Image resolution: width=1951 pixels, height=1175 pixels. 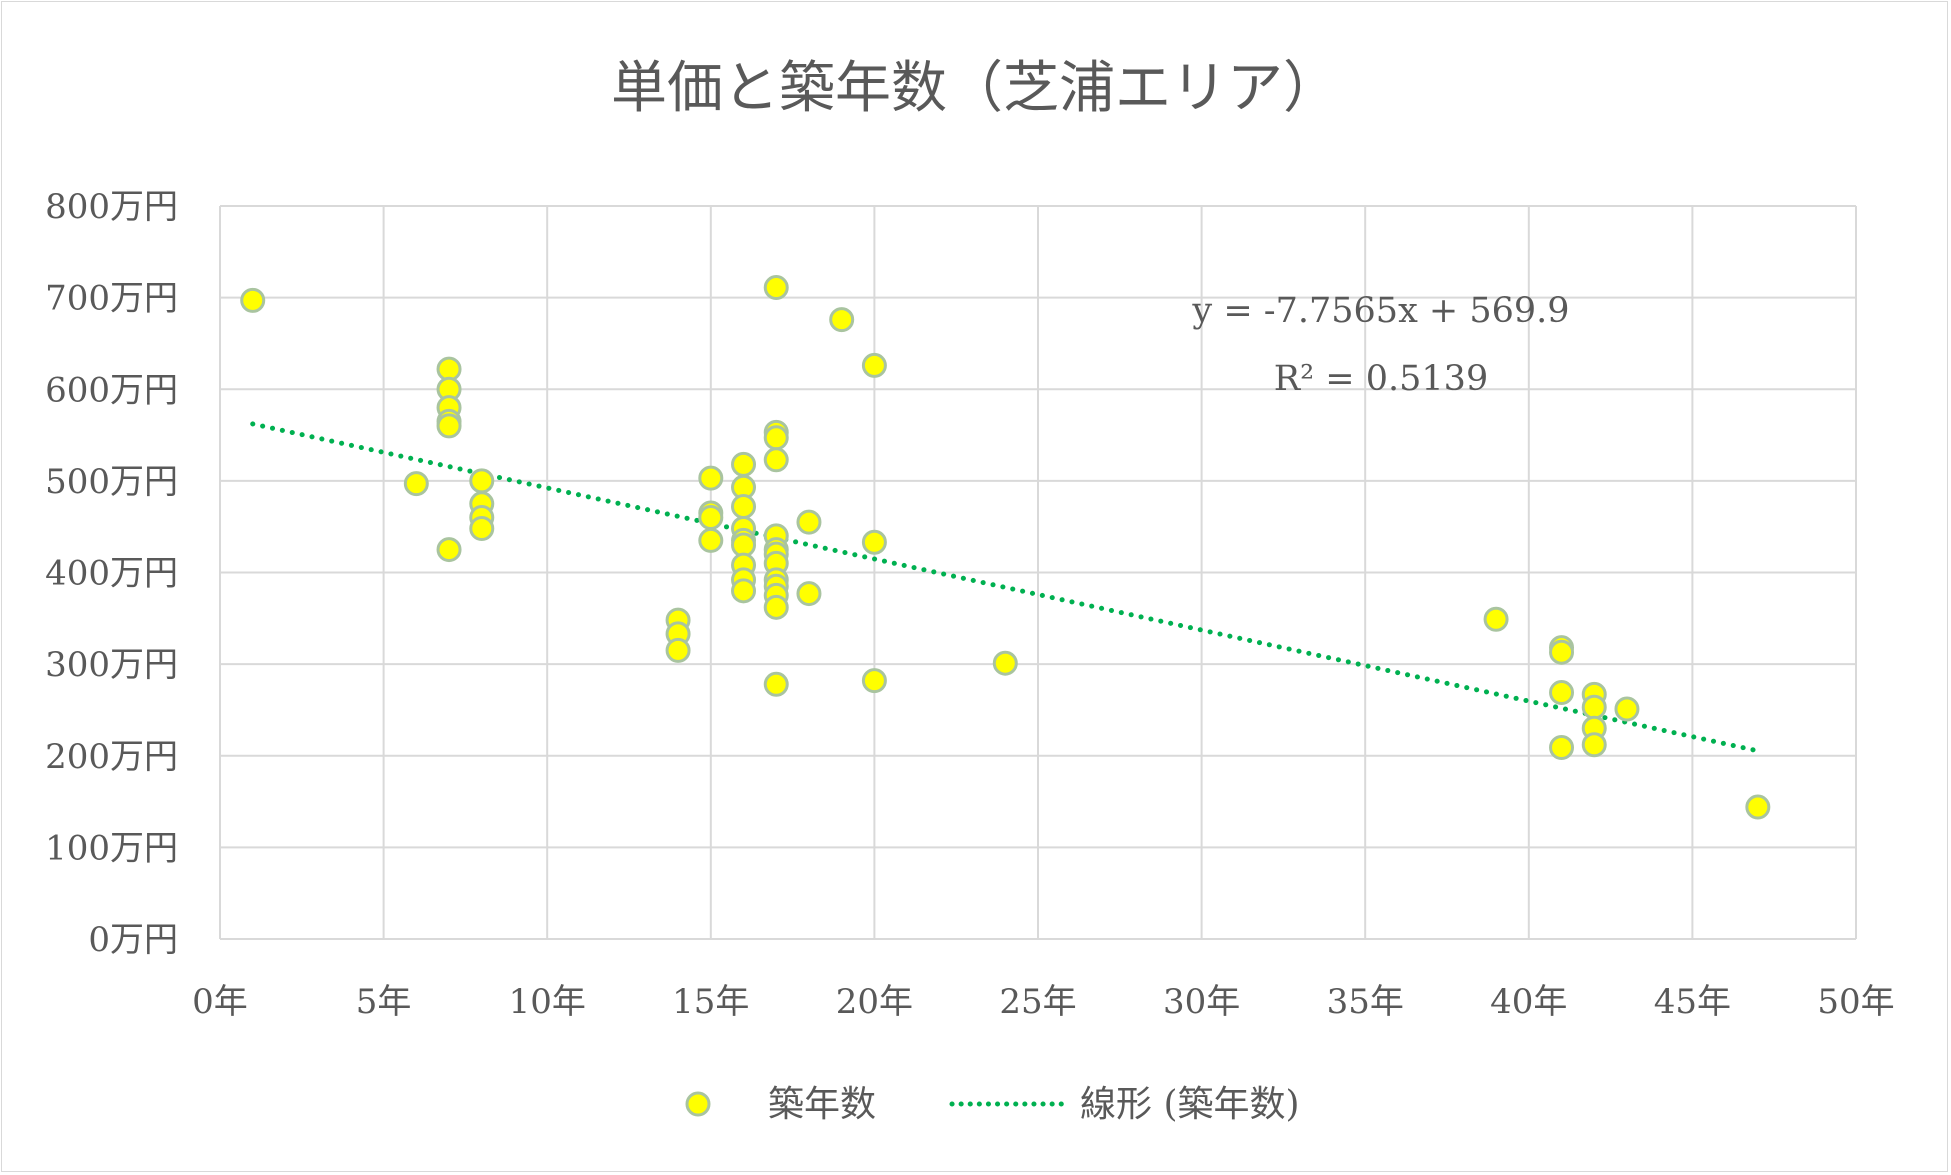 I want to click on x-tick-label: 50年, so click(x=1855, y=1002).